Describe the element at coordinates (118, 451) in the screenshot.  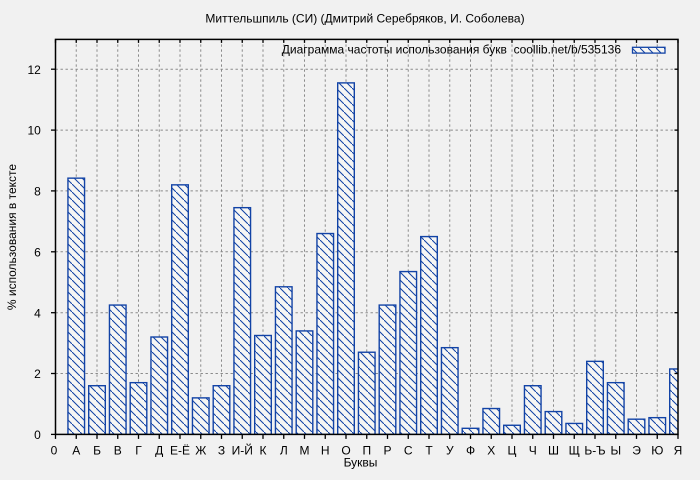
I see `svg-text: В` at that location.